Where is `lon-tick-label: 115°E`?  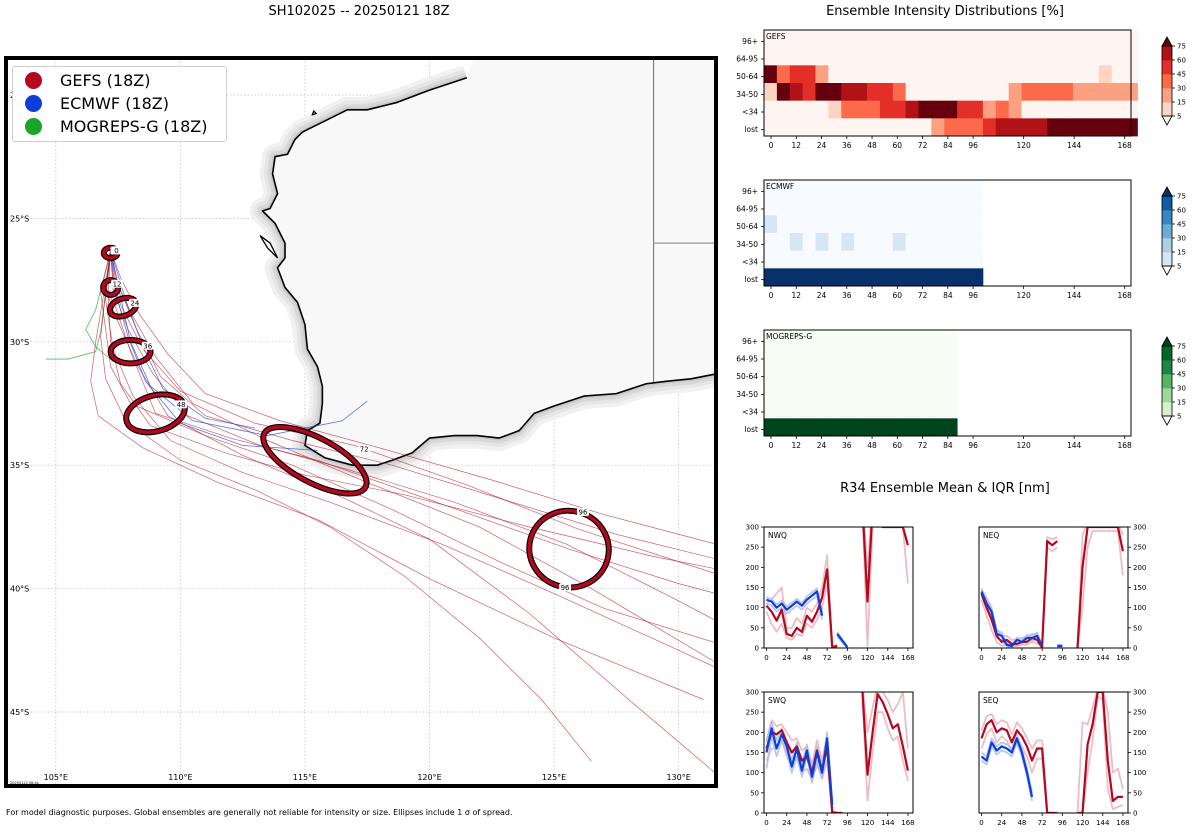 lon-tick-label: 115°E is located at coordinates (305, 777).